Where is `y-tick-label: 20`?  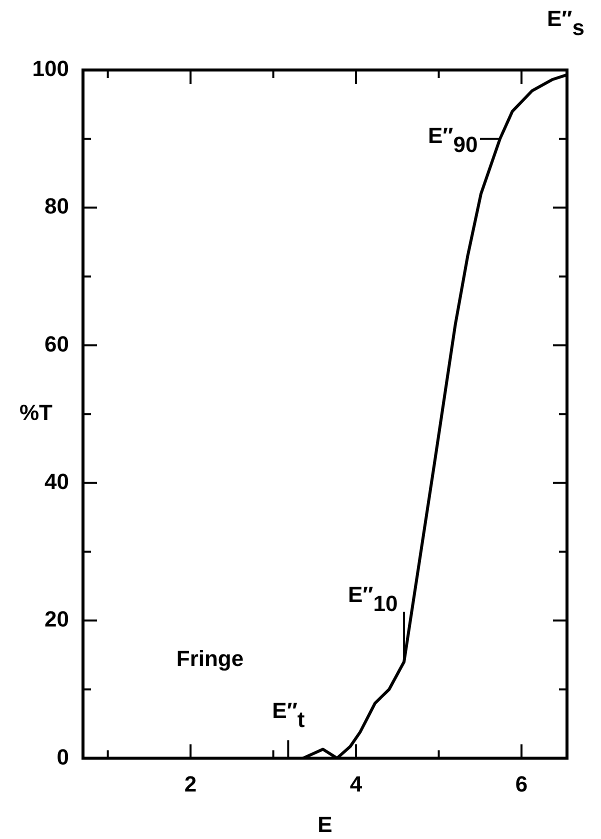 y-tick-label: 20 is located at coordinates (56, 619).